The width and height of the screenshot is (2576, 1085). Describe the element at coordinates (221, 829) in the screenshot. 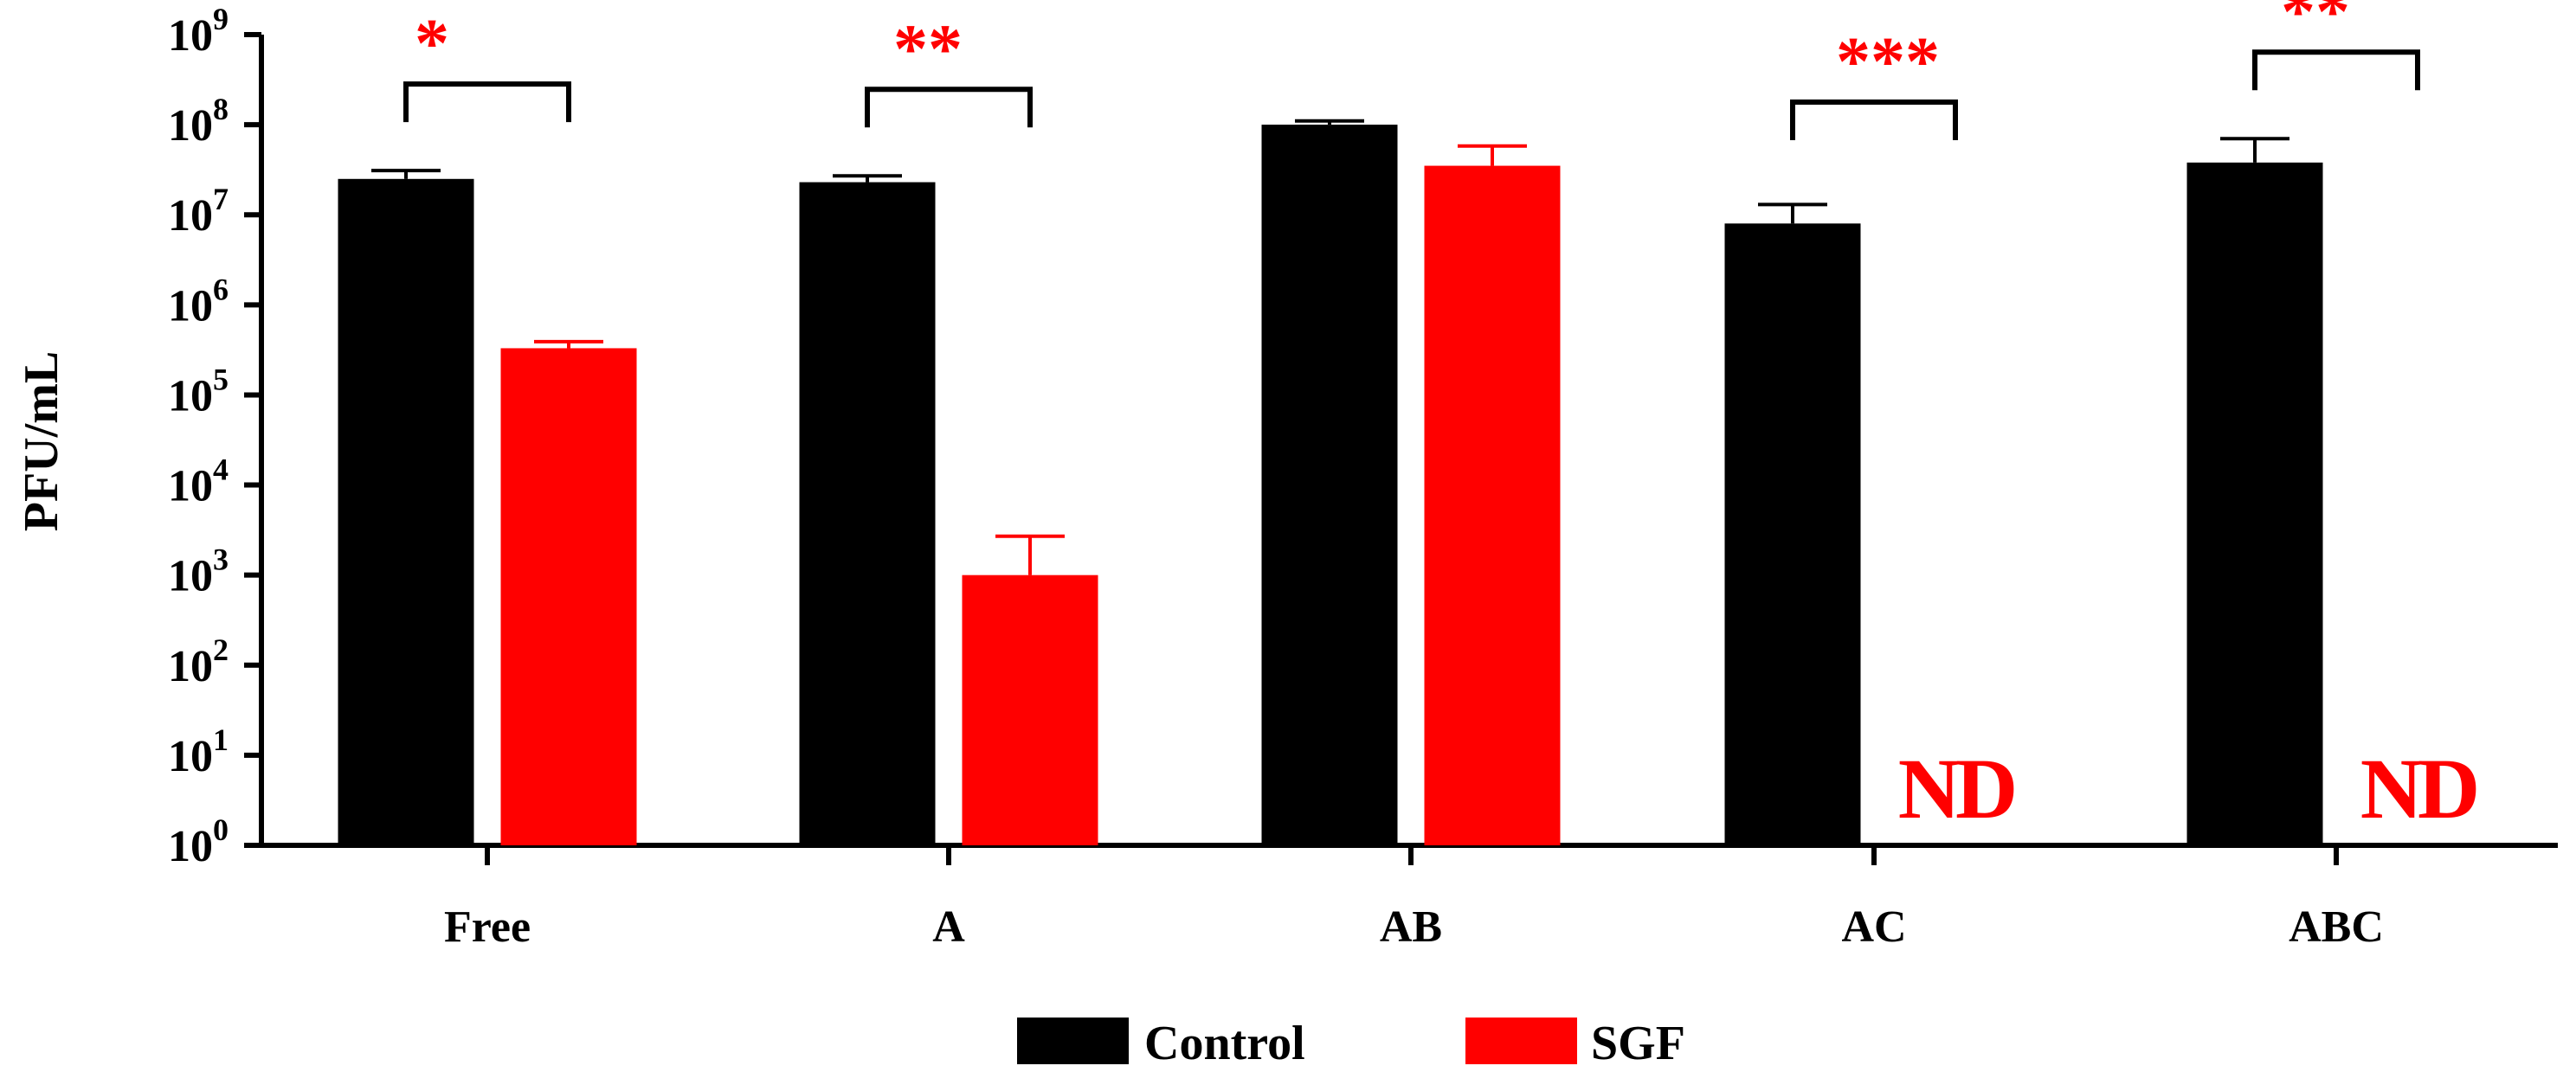

I see `y-tick-exponent: 0` at that location.